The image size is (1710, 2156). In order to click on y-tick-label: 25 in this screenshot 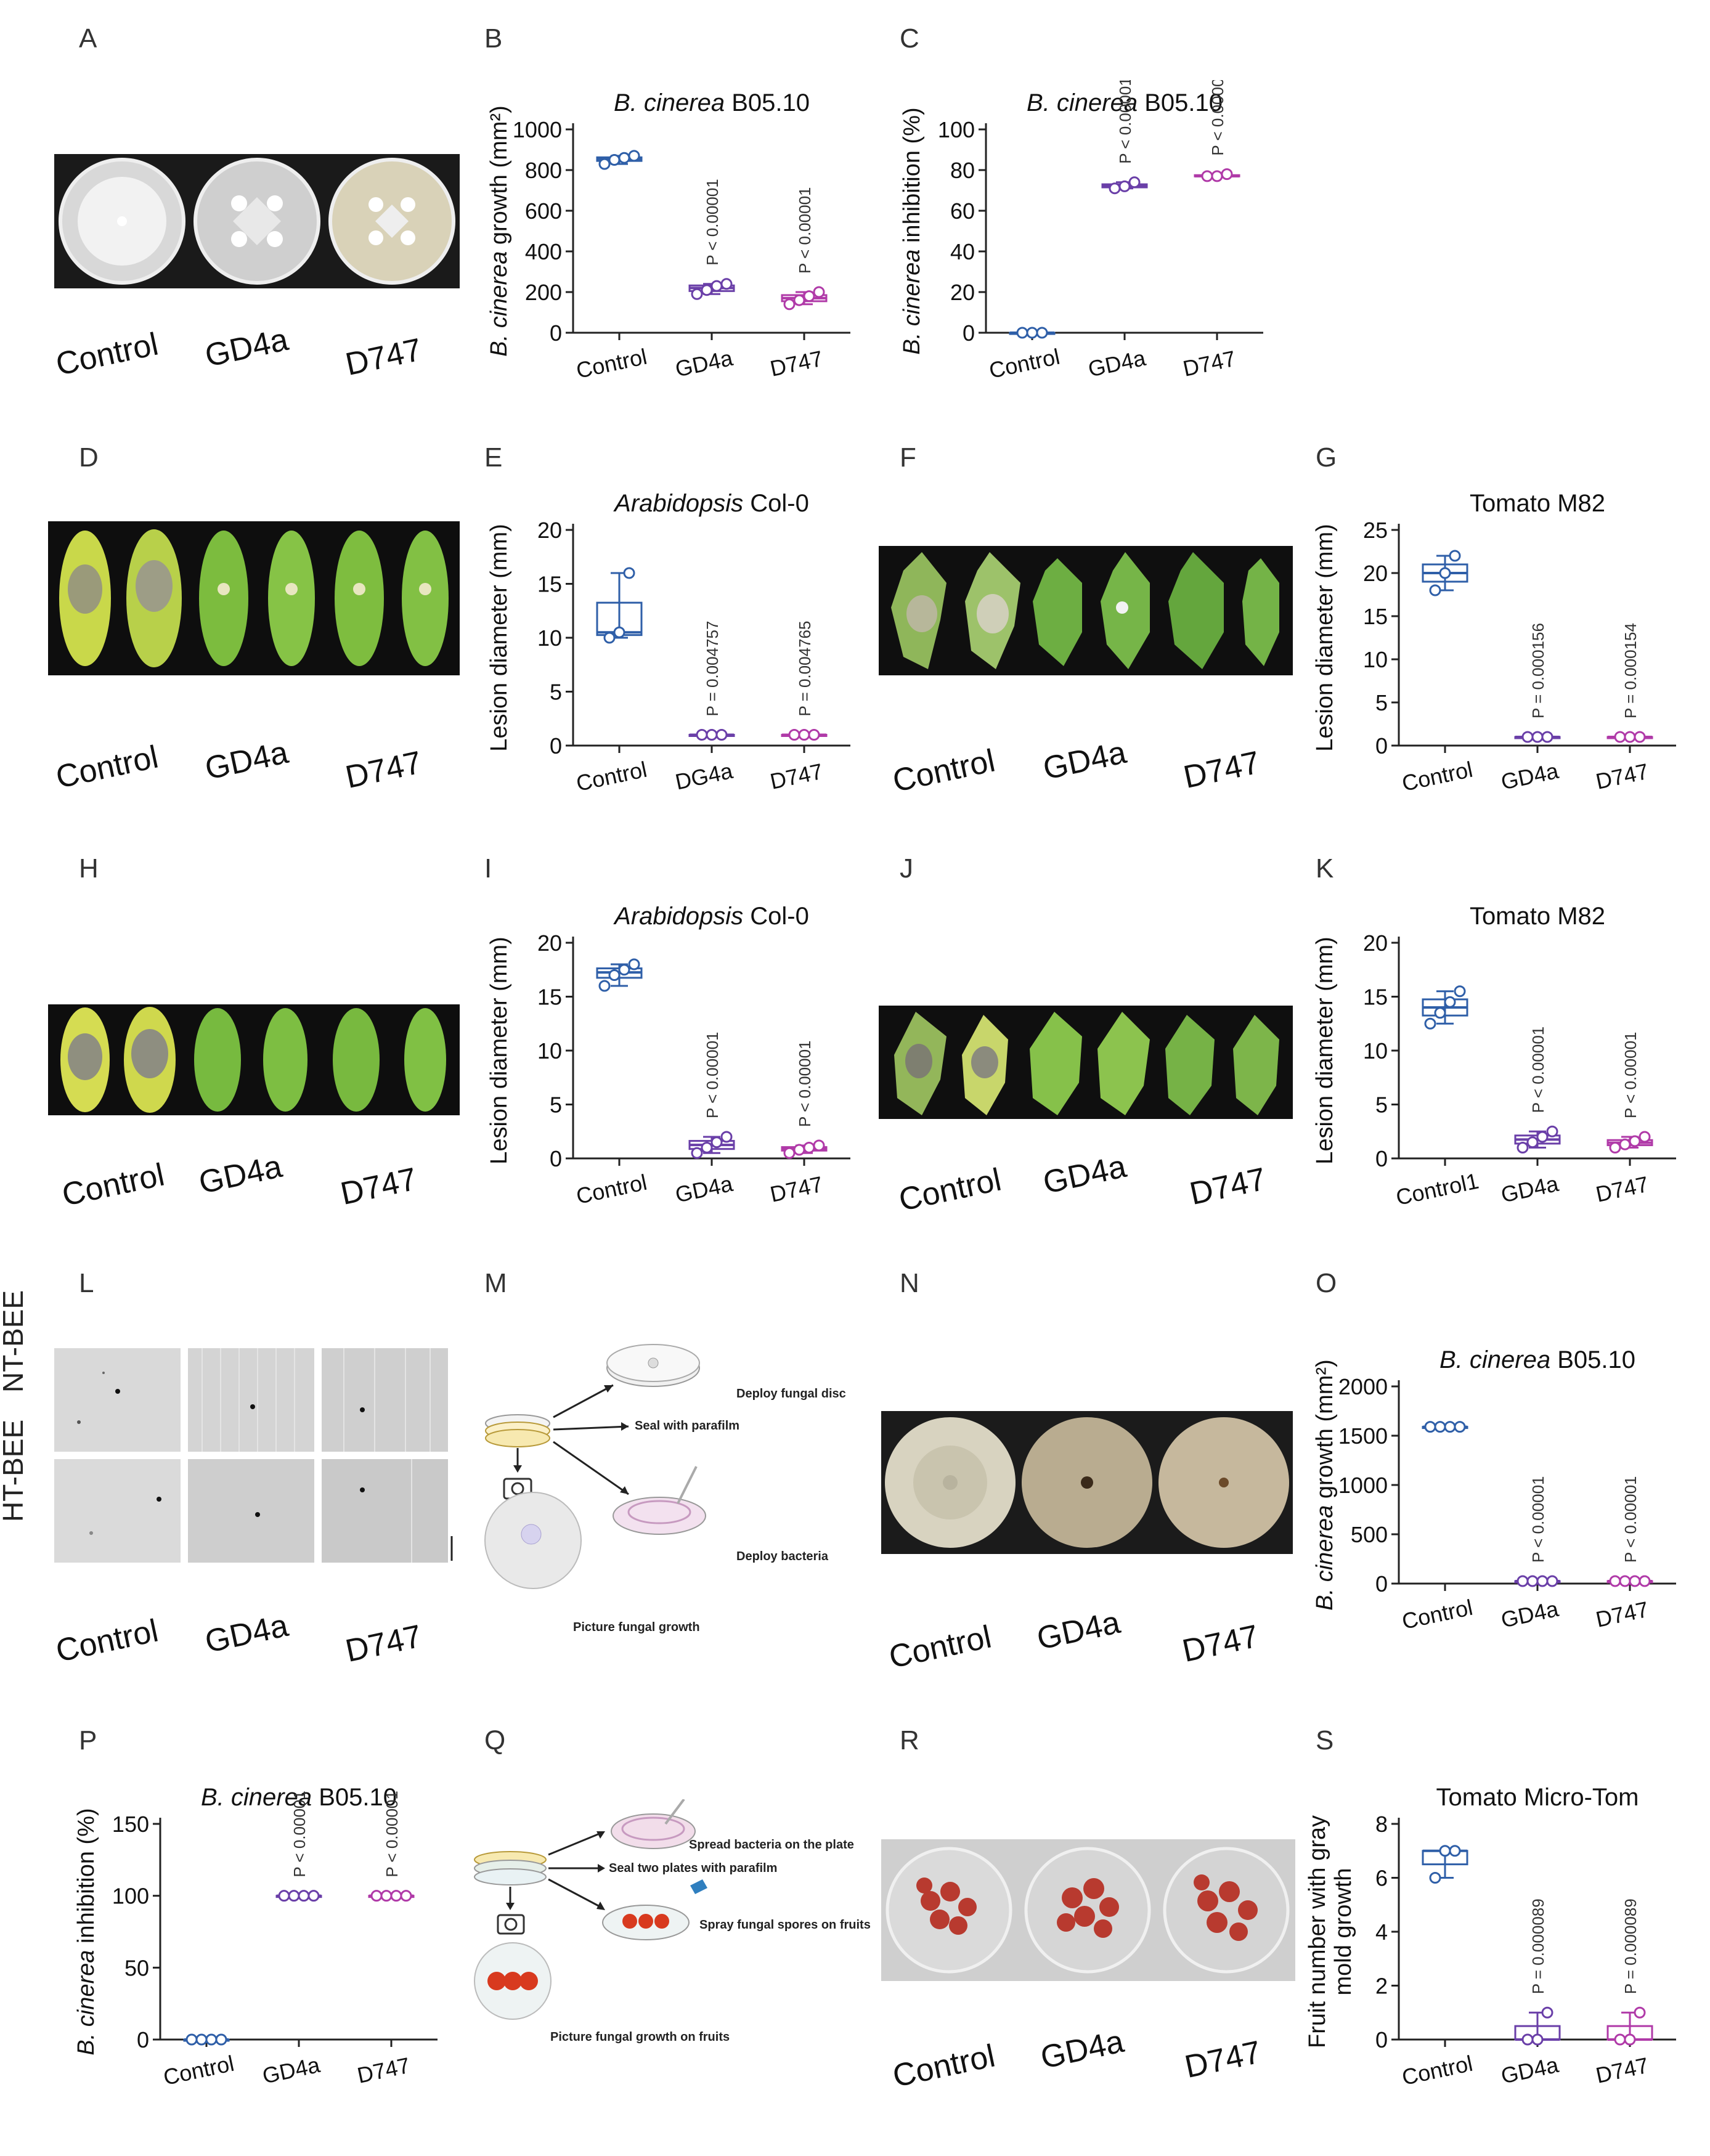, I will do `click(1375, 530)`.